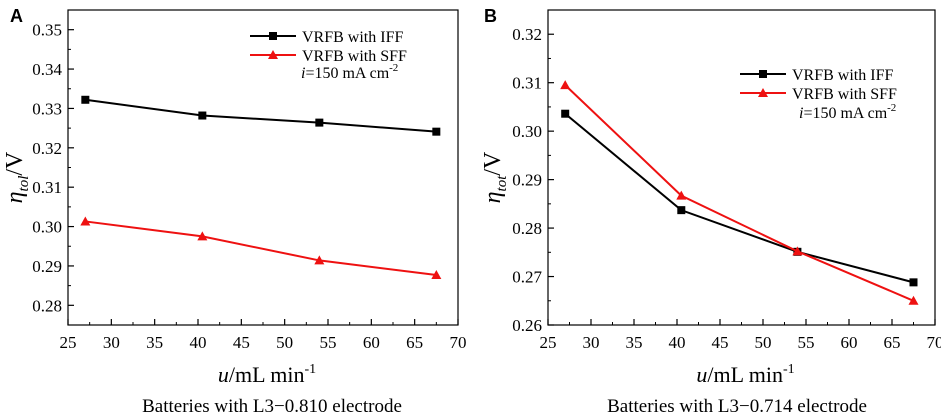 This screenshot has height=415, width=941. What do you see at coordinates (502, 183) in the screenshot?
I see `y-axis-subscript: tot` at bounding box center [502, 183].